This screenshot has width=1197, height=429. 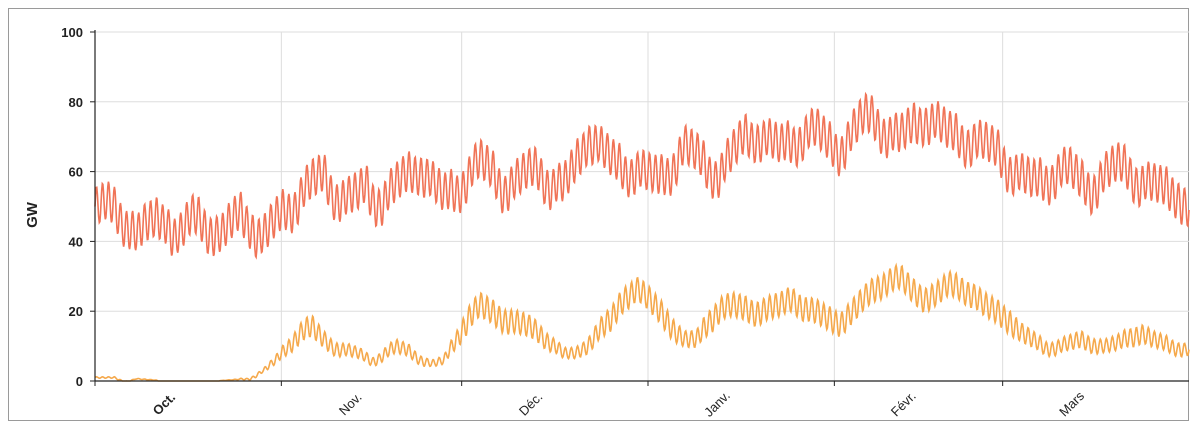 What do you see at coordinates (72, 32) in the screenshot?
I see `y-tick-label: 100` at bounding box center [72, 32].